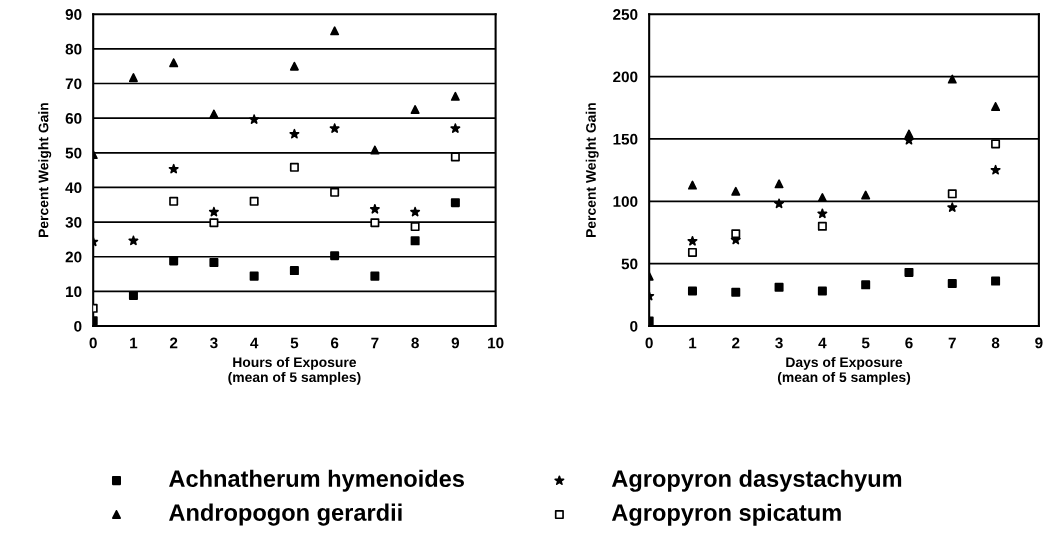 The image size is (1059, 547). Describe the element at coordinates (726, 514) in the screenshot. I see `legend-label: Agropyron spicatum` at that location.